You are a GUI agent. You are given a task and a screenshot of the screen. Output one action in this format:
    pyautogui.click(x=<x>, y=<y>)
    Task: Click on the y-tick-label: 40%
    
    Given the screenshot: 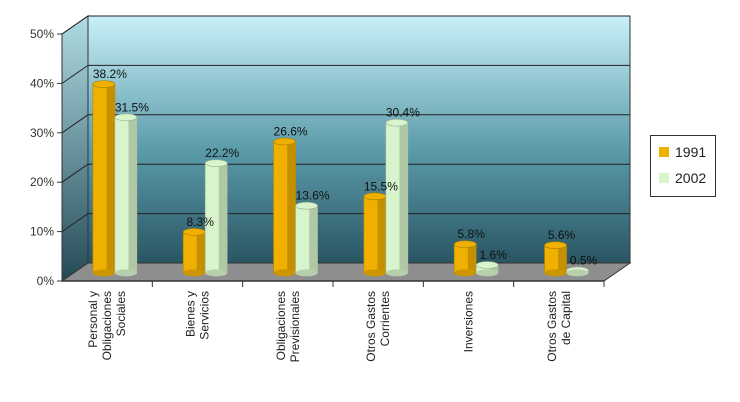 What is the action you would take?
    pyautogui.click(x=42, y=83)
    